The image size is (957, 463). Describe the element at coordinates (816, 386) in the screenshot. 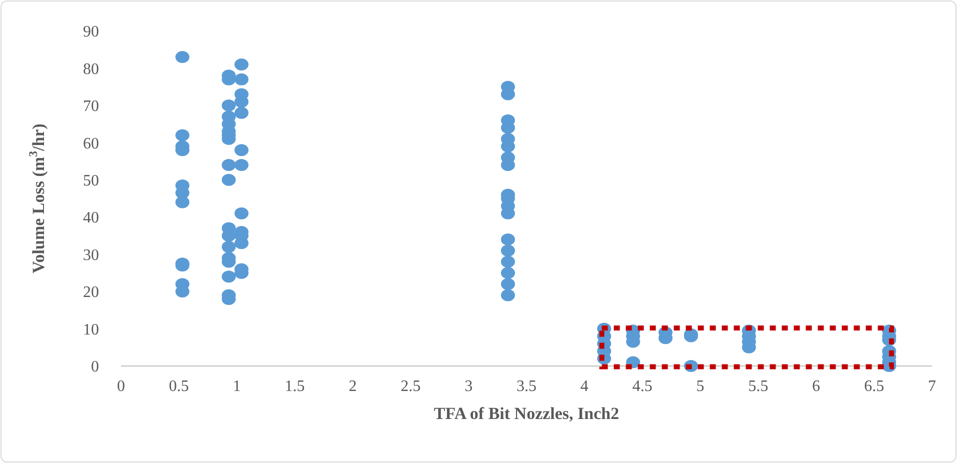

I see `x-tick-label: 6` at that location.